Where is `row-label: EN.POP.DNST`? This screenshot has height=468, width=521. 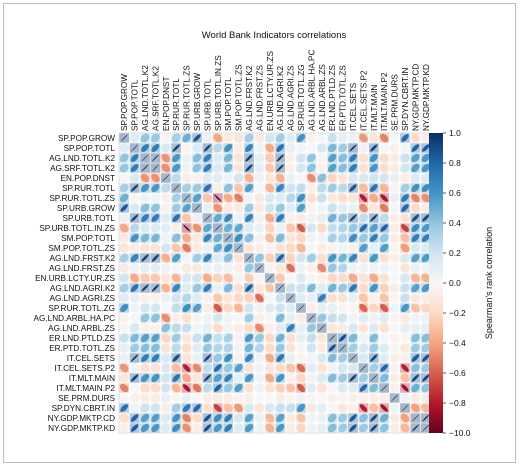
row-label: EN.POP.DNST is located at coordinates (88, 178).